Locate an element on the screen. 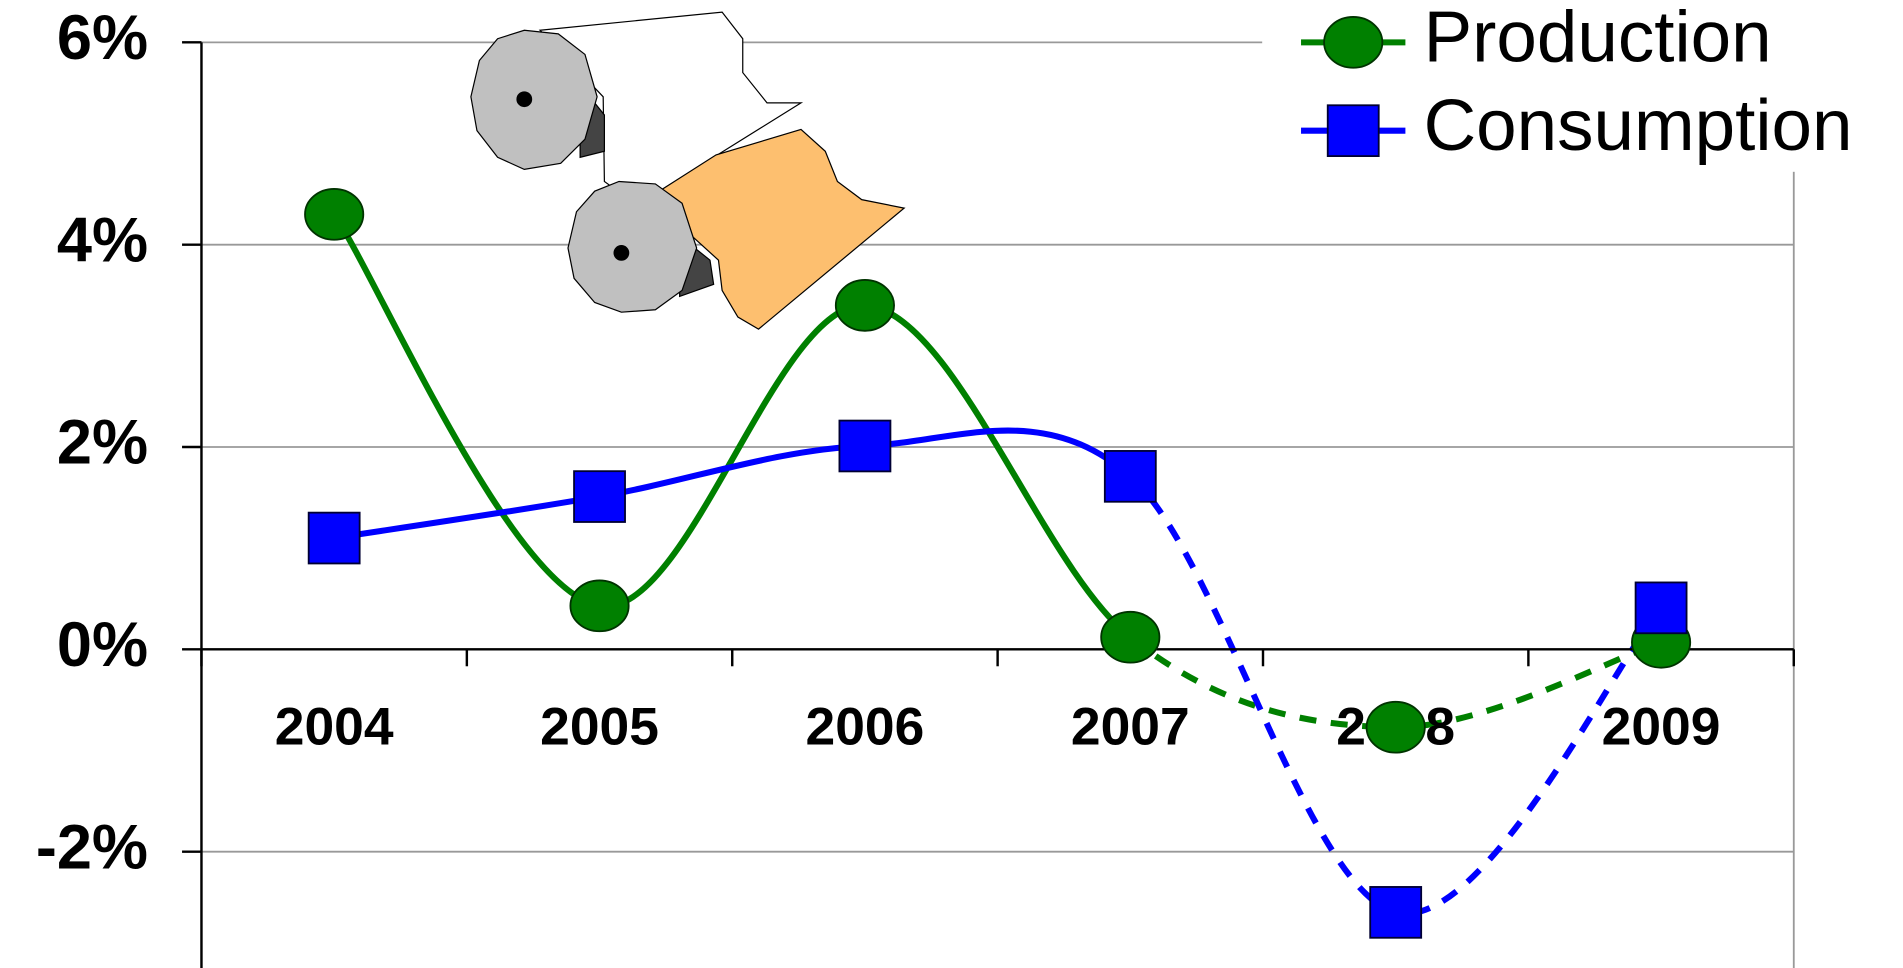 Image resolution: width=1903 pixels, height=968 pixels. y-tick-label: 6% is located at coordinates (102, 38).